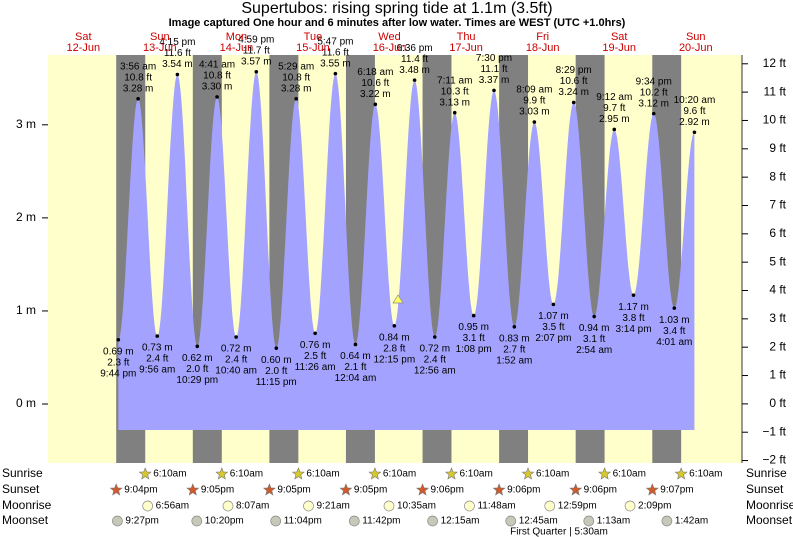  I want to click on extreme-label: 12:04 am, so click(356, 378).